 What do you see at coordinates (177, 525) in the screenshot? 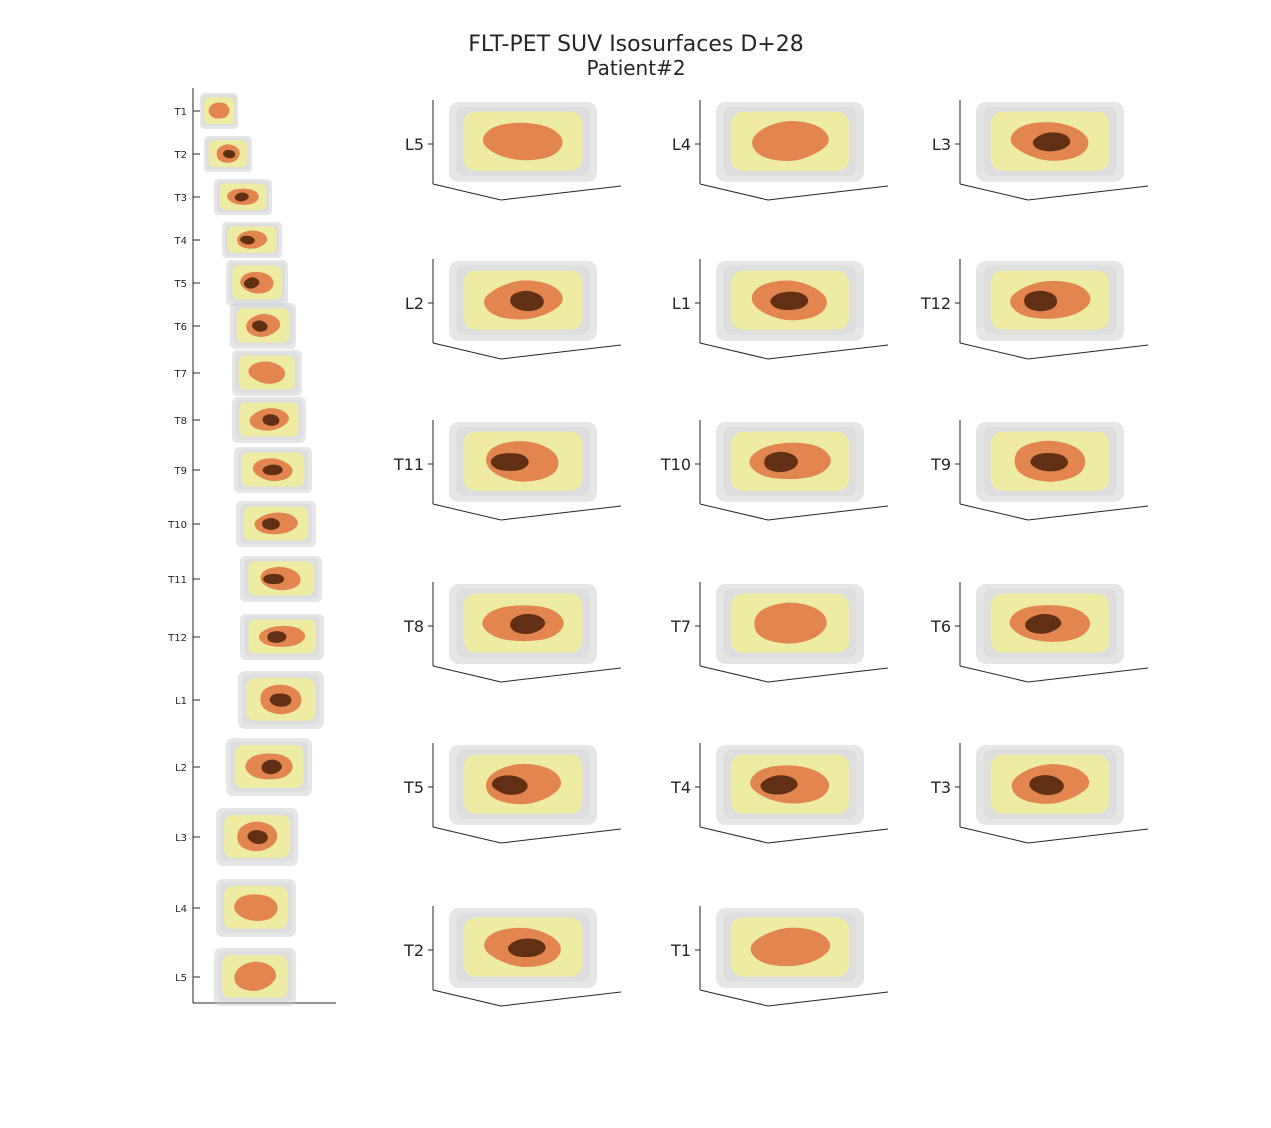
I see `stack-tick-label: T10` at bounding box center [177, 525].